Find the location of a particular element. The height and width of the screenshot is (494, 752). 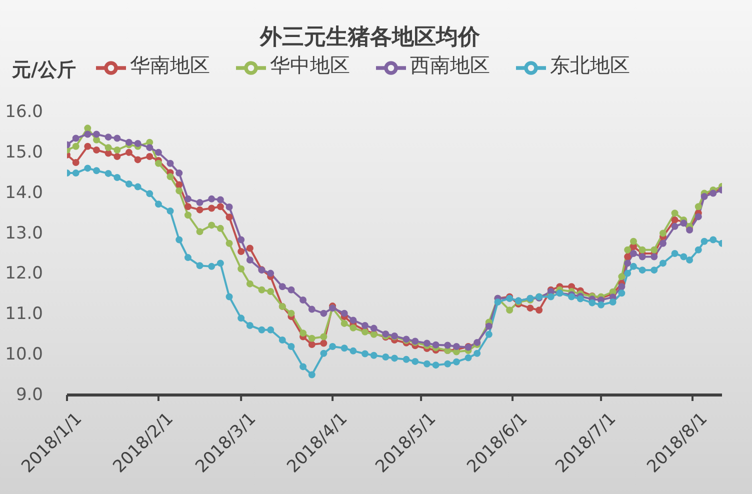

y-tick-label: 12.0 is located at coordinates (24, 274).